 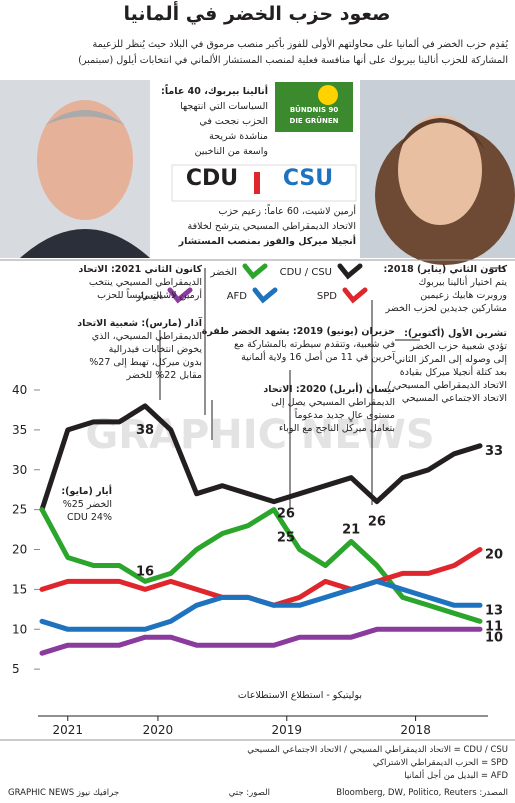 What do you see at coordinates (238, 136) in the screenshot?
I see `caption-line: مناشدة شريحة` at bounding box center [238, 136].